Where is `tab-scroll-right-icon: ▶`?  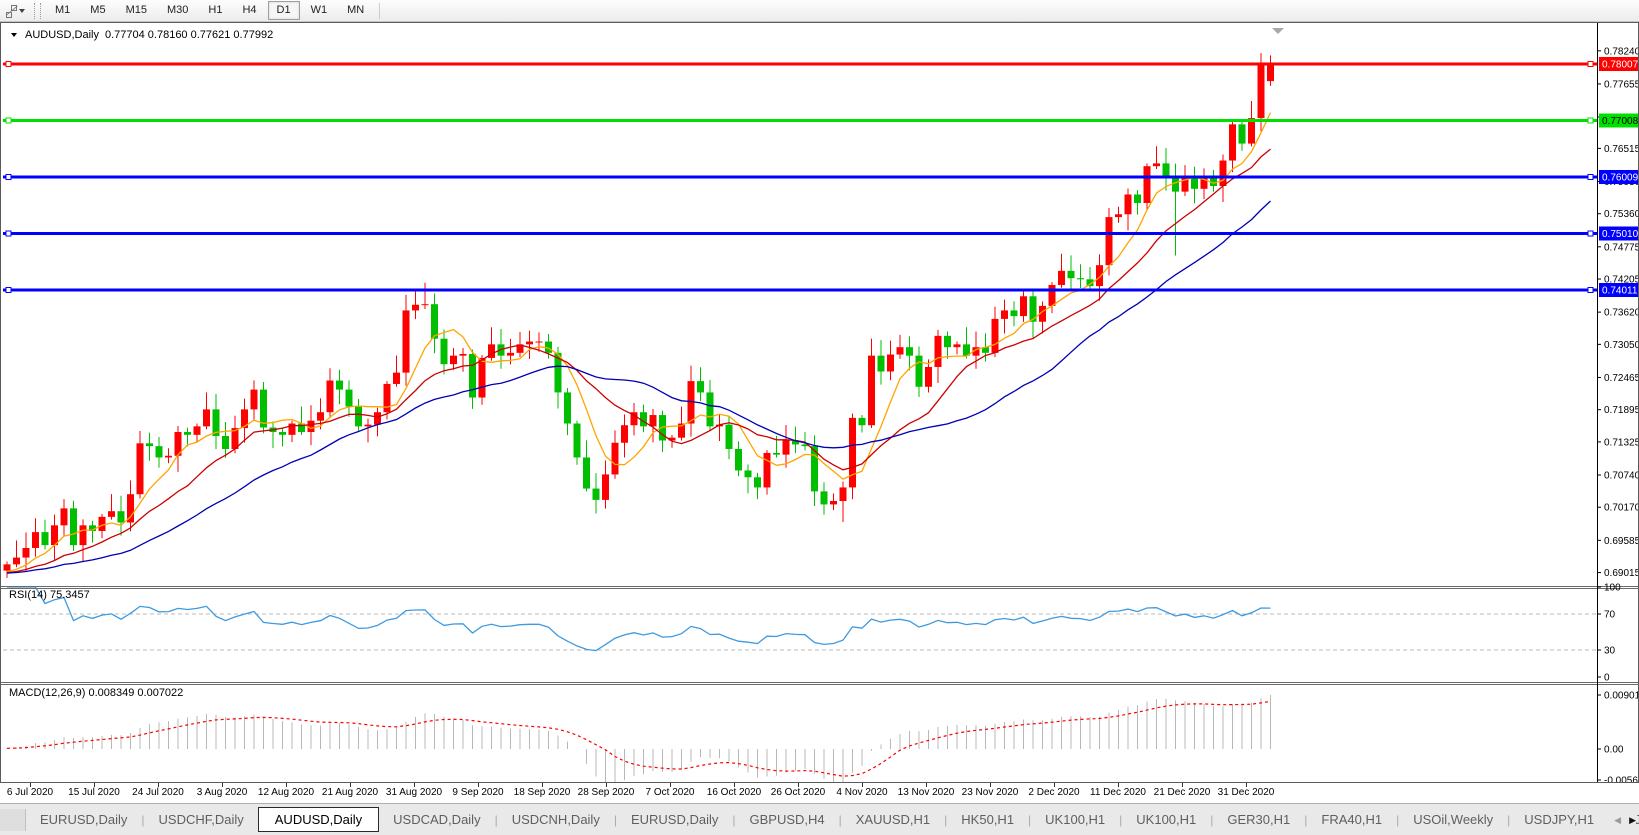
tab-scroll-right-icon: ▶ is located at coordinates (1632, 820).